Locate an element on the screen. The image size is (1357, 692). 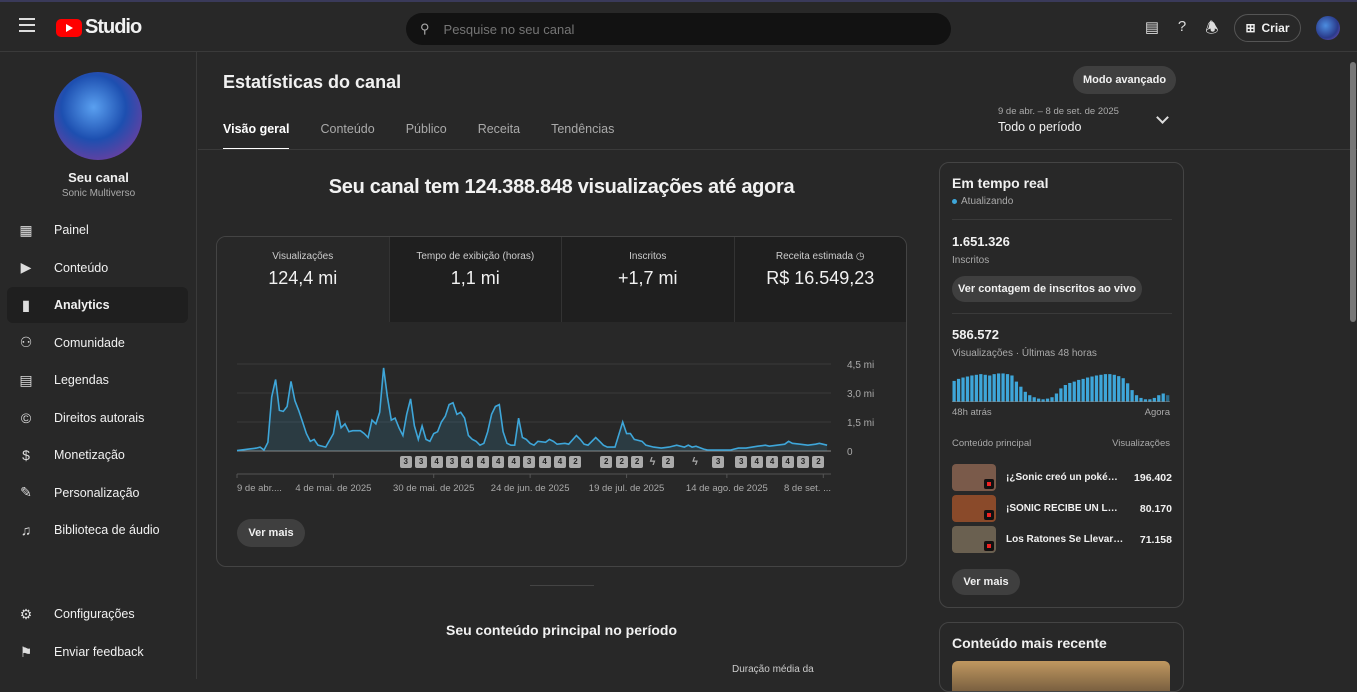
sidebar-item-configura-es: ⚙ Configurações is located at coordinates (97, 614).